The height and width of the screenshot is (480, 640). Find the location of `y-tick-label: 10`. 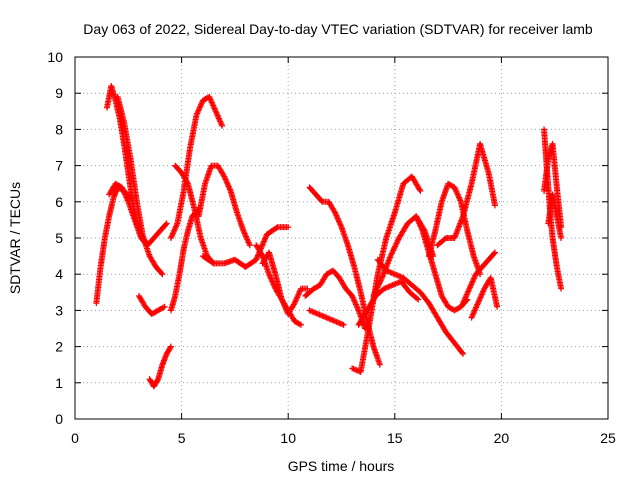

y-tick-label: 10 is located at coordinates (55, 57).